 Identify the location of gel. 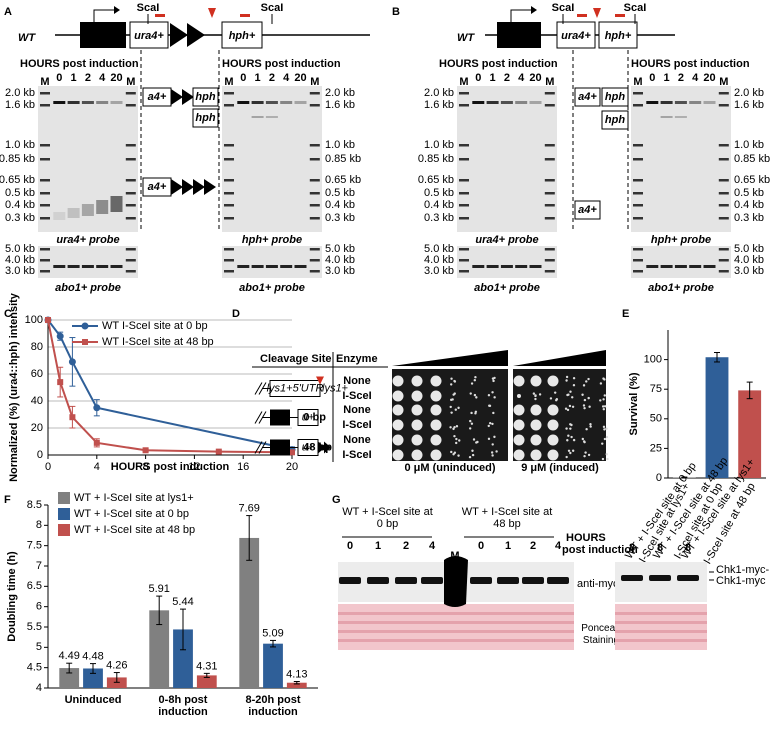
(681, 159).